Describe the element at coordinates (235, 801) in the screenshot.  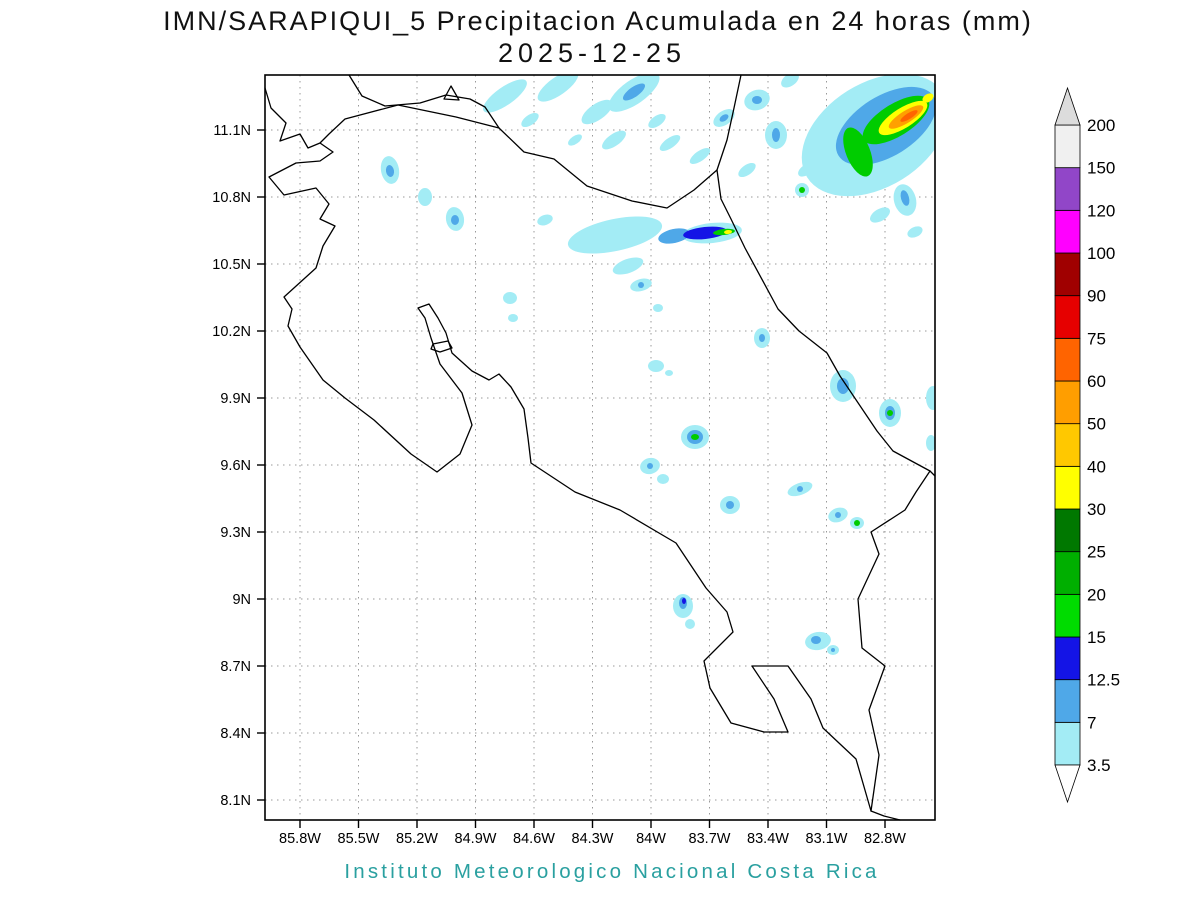
I see `lat-tick-label: 8.1N` at that location.